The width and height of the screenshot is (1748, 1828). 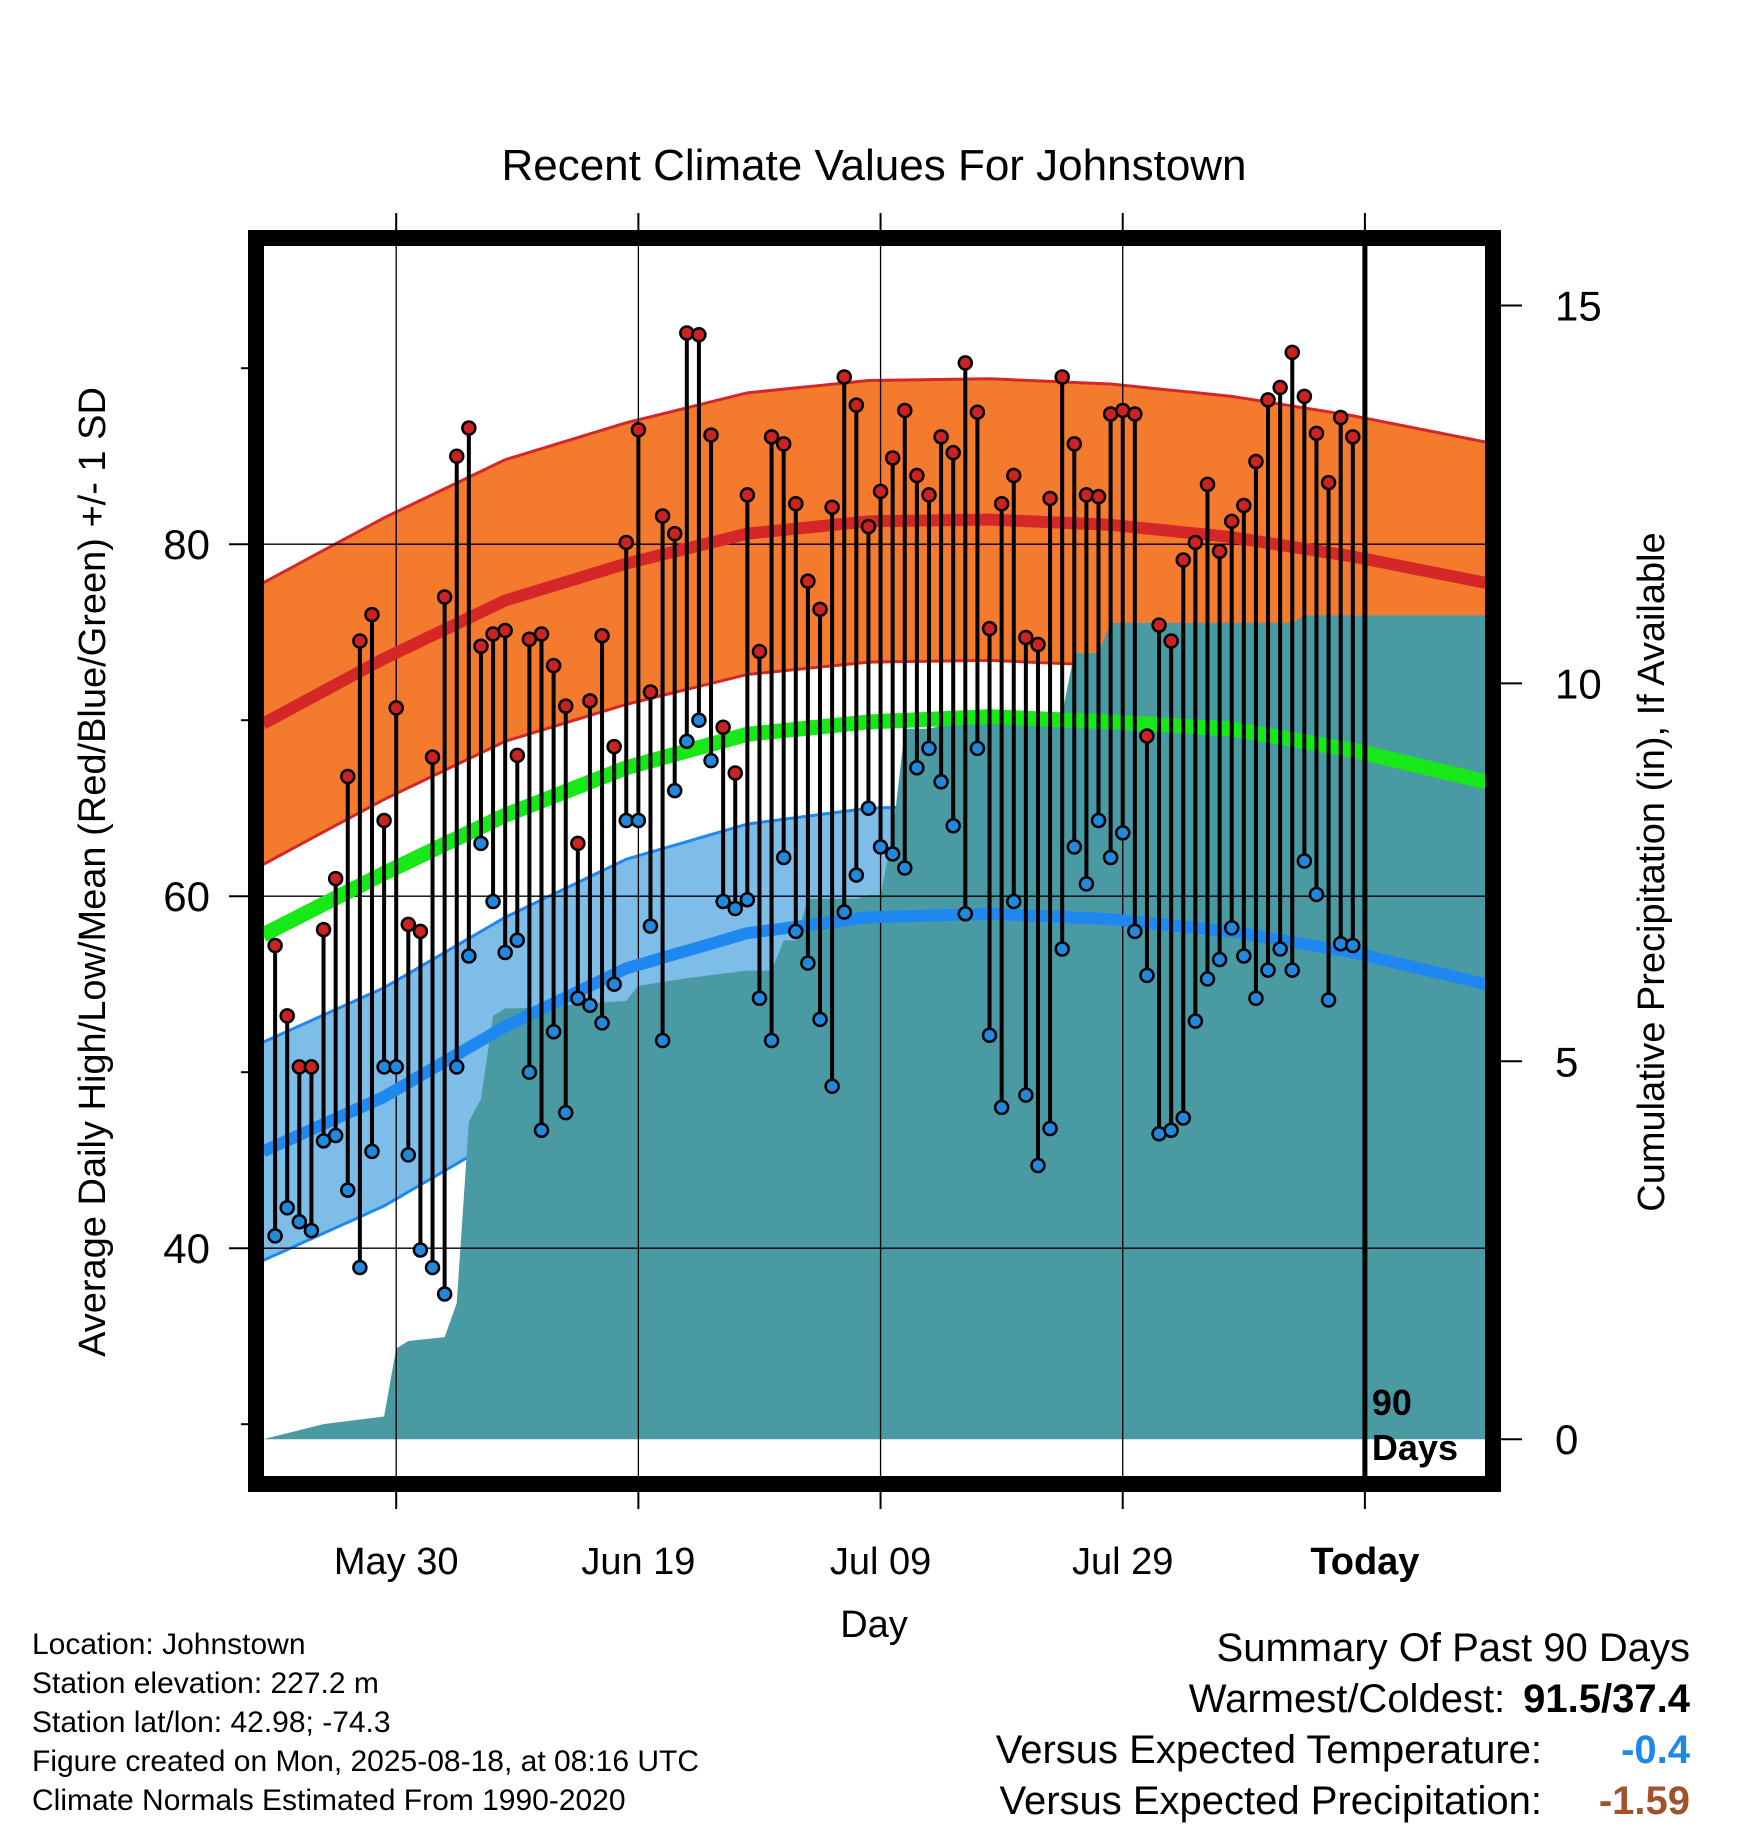 I want to click on chart-title: Recent Climate Values For Johnstown, so click(x=873, y=165).